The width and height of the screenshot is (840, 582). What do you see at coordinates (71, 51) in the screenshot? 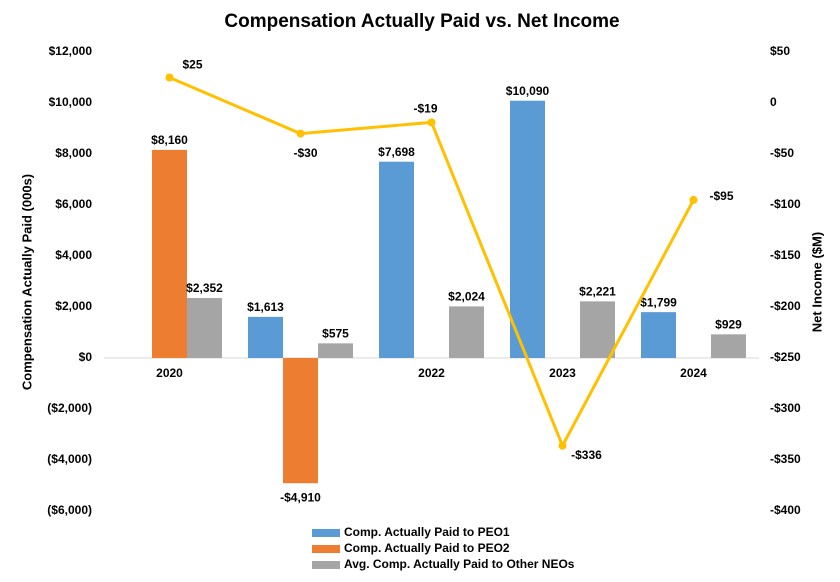
I see `y-tick-label: $12,000` at bounding box center [71, 51].